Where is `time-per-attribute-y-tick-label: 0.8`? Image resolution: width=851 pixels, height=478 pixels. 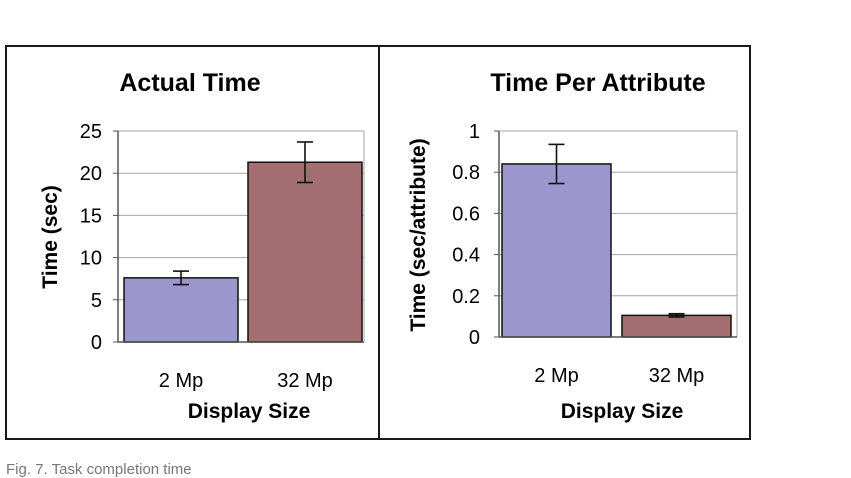
time-per-attribute-y-tick-label: 0.8 is located at coordinates (466, 173).